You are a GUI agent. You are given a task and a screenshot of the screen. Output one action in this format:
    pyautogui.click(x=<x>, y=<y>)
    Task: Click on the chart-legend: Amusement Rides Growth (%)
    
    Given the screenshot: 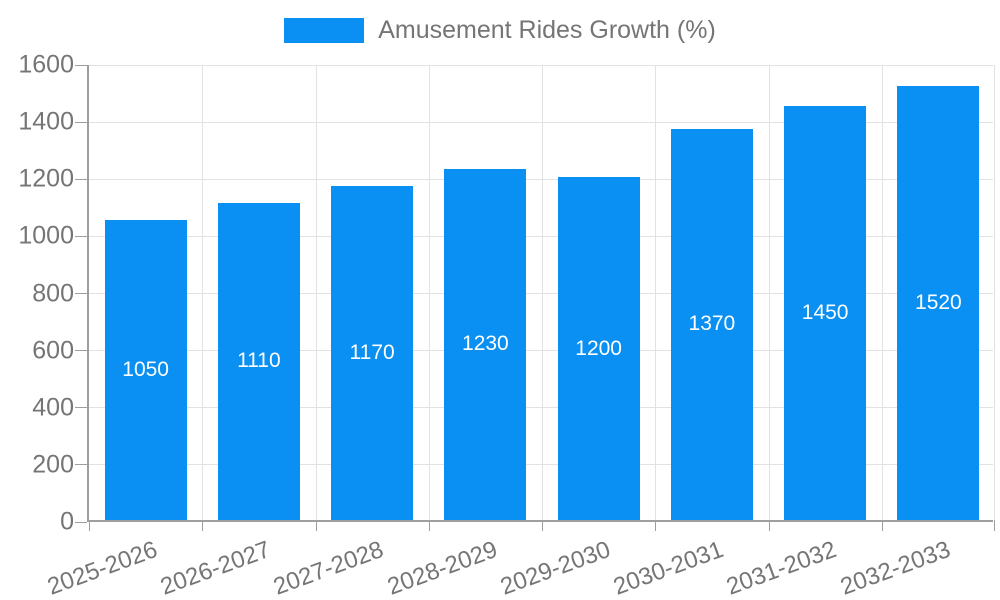 What is the action you would take?
    pyautogui.click(x=500, y=30)
    